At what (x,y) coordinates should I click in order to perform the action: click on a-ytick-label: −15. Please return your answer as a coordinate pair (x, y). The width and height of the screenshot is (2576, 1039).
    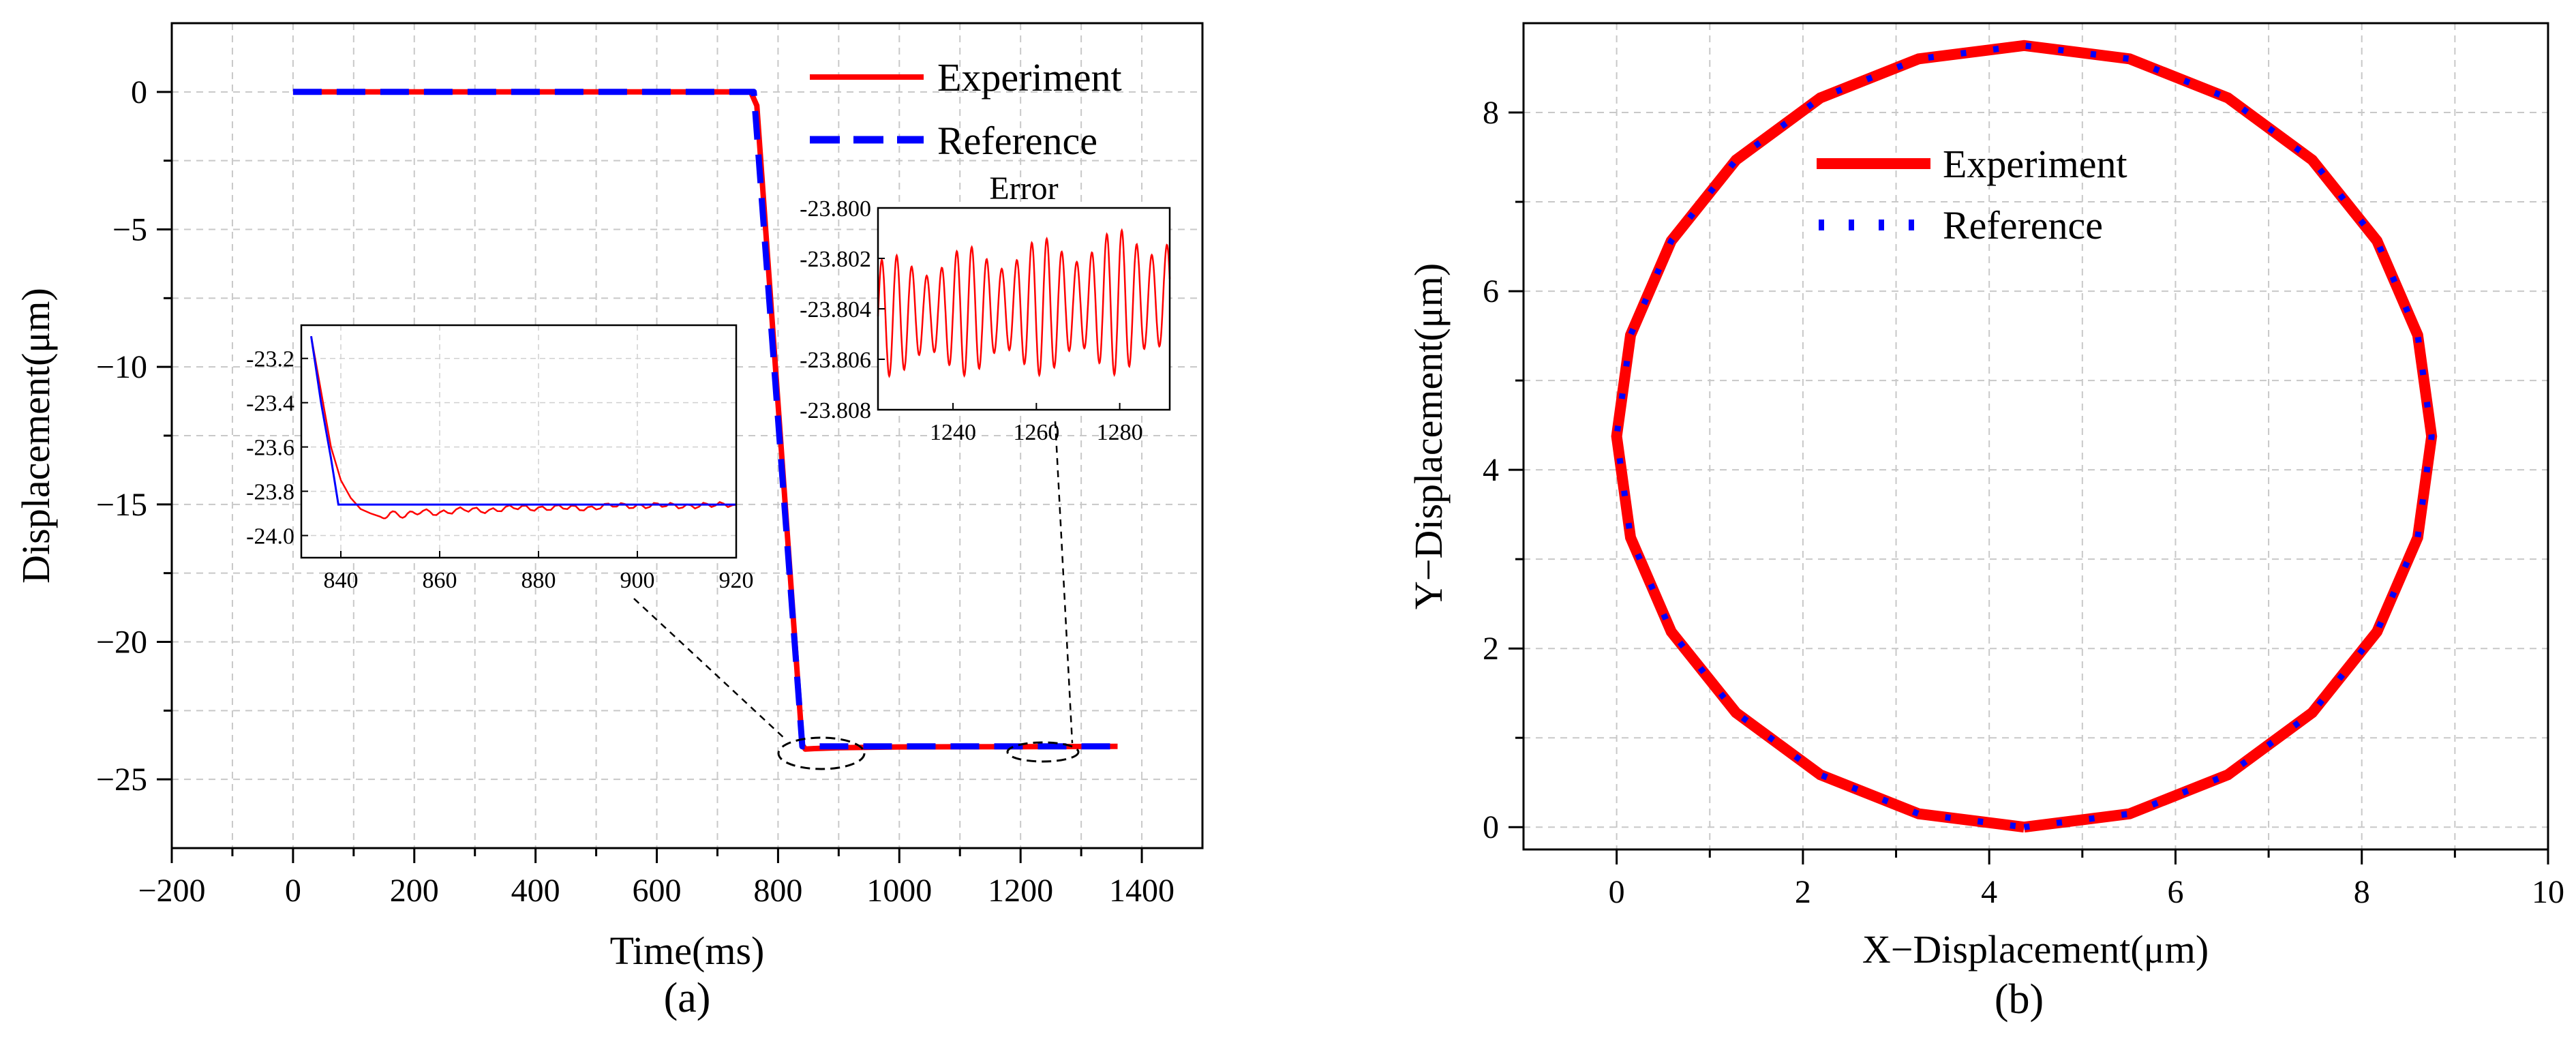
    Looking at the image, I should click on (122, 505).